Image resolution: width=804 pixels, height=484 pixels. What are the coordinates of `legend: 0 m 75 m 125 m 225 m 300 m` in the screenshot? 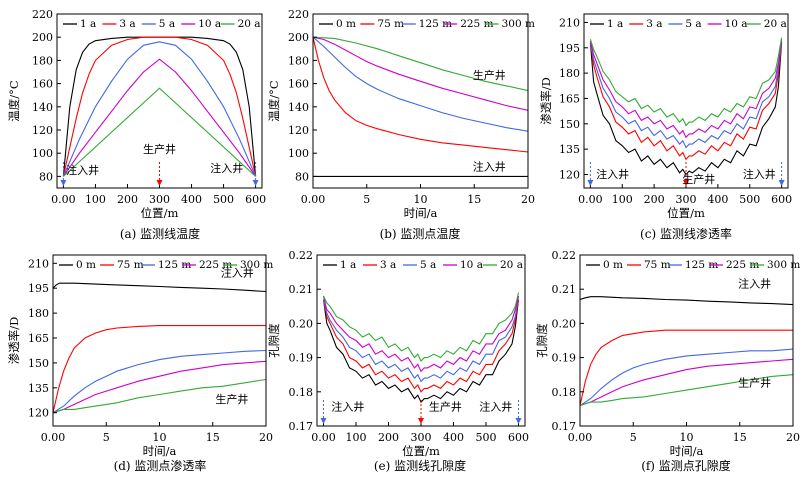 It's located at (166, 265).